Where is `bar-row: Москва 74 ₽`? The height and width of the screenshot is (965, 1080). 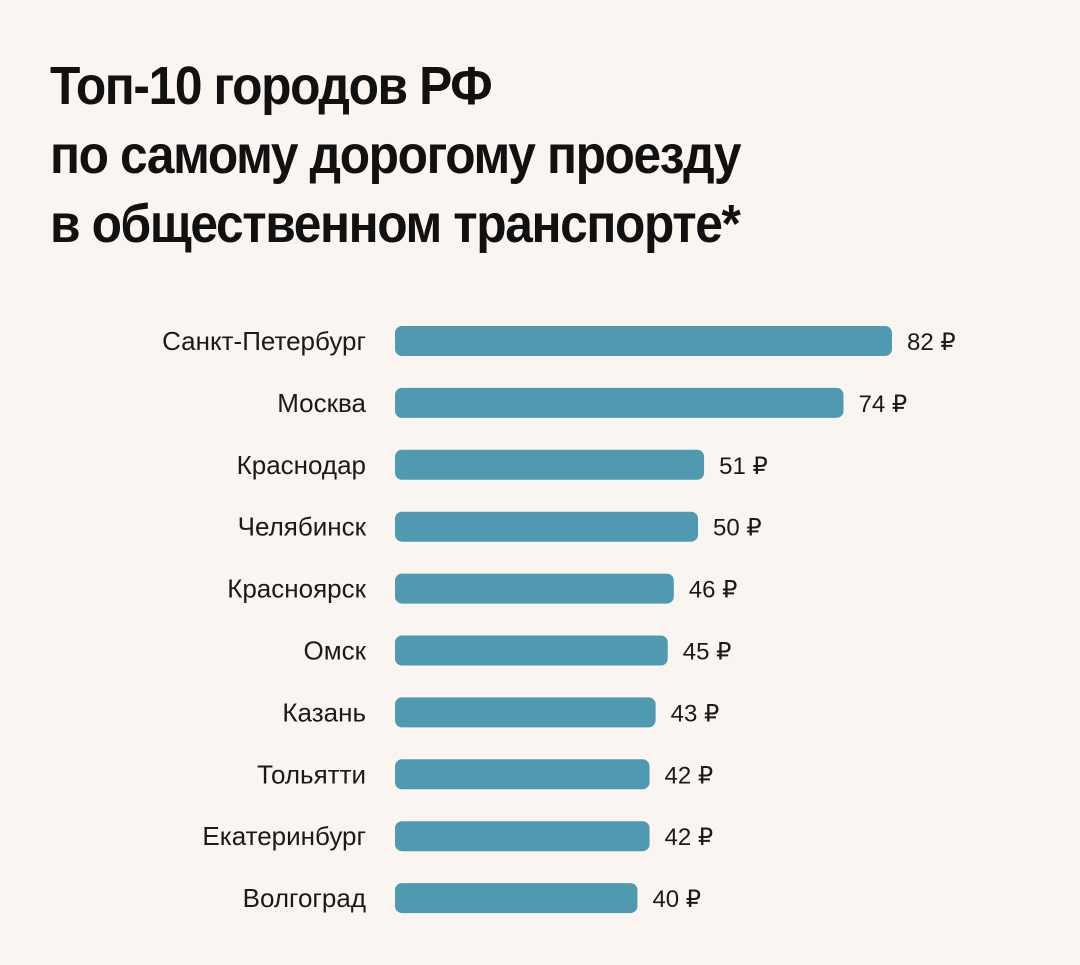 bar-row: Москва 74 ₽ is located at coordinates (592, 402).